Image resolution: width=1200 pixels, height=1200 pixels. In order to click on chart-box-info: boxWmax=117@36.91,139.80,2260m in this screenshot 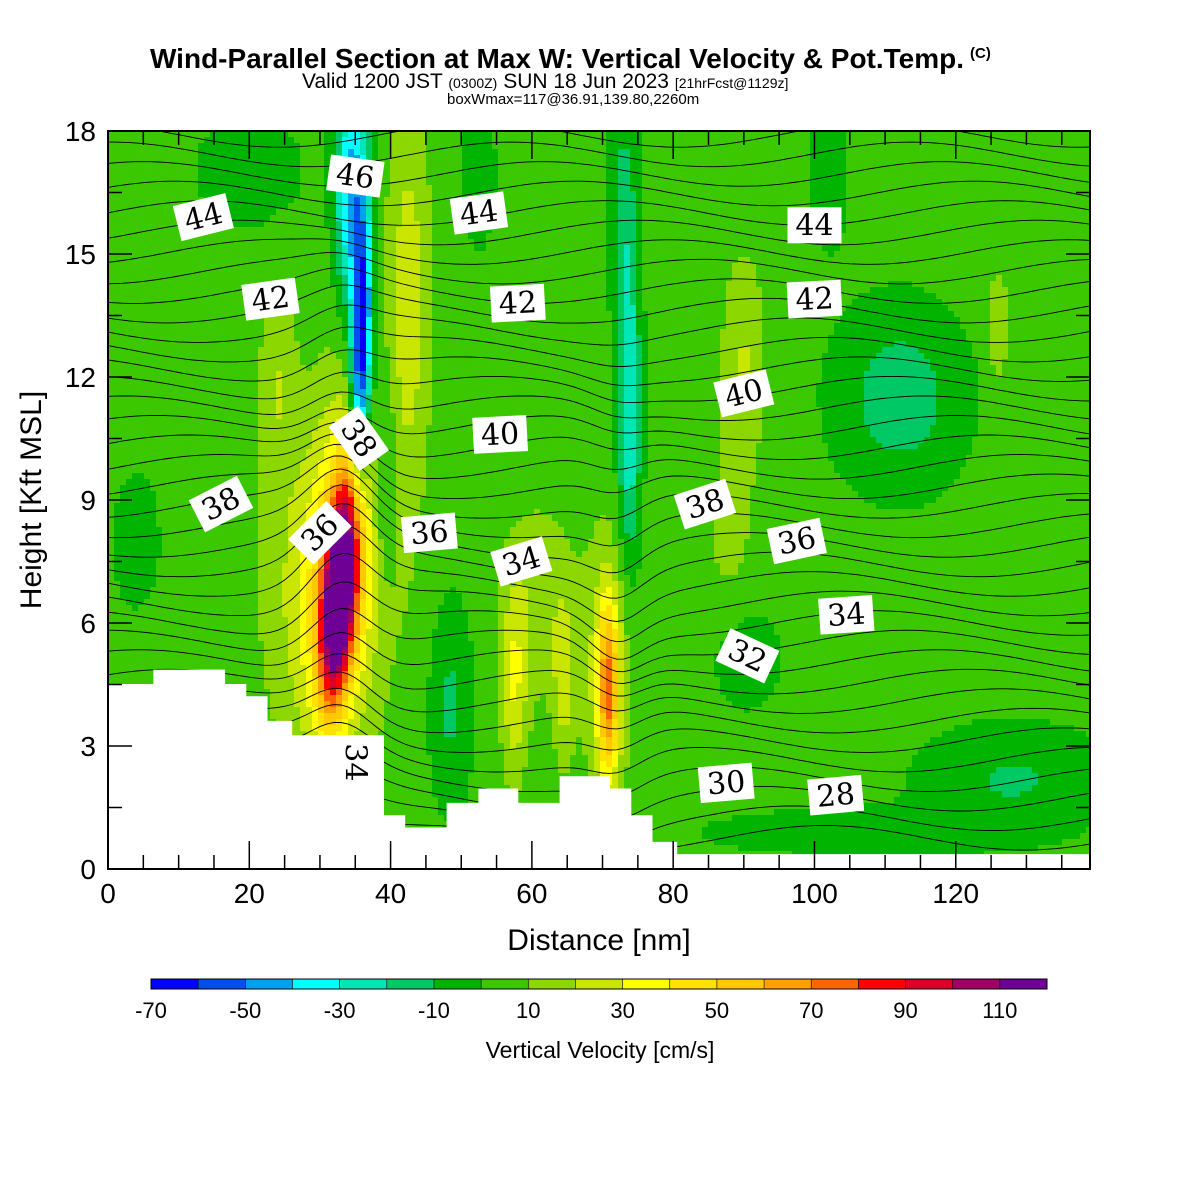, I will do `click(573, 99)`.